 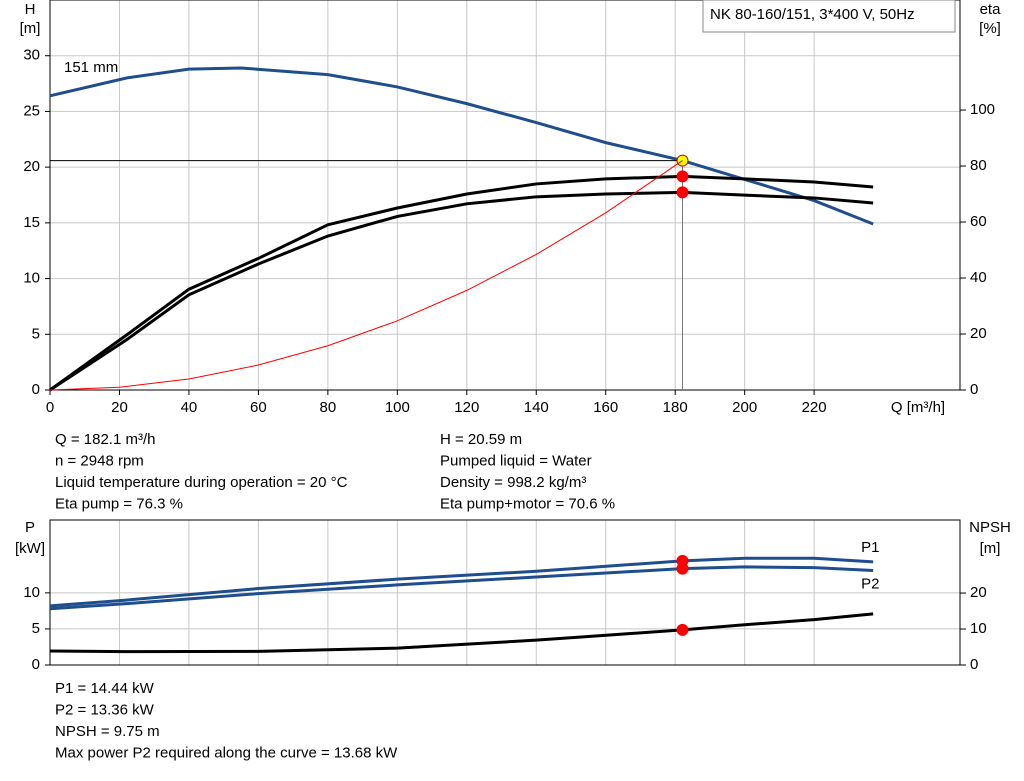 I want to click on info-line: NPSH = 9.75 m, so click(x=107, y=731).